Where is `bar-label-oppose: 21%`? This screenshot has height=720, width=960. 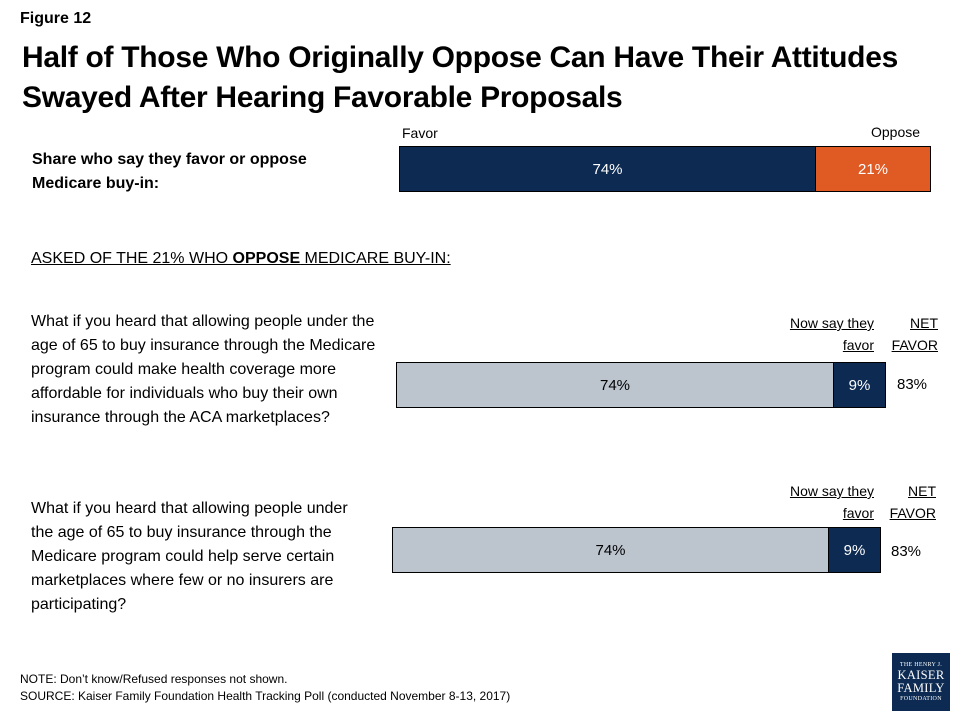 bar-label-oppose: 21% is located at coordinates (873, 169).